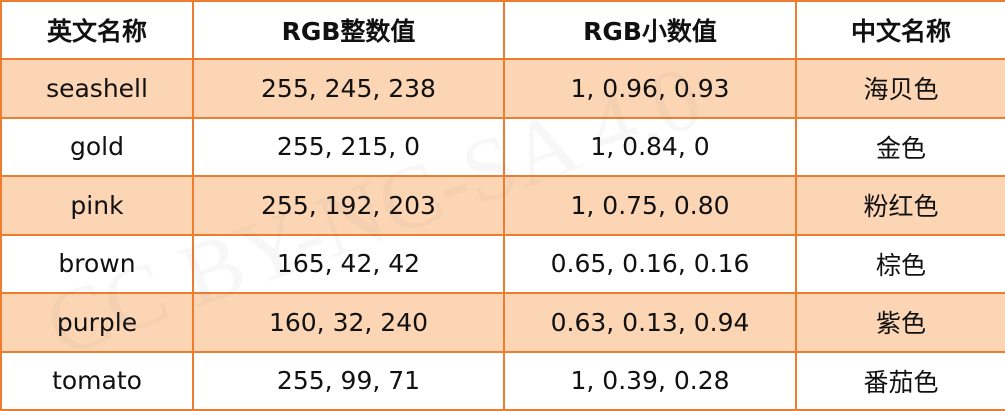  What do you see at coordinates (97, 88) in the screenshot?
I see `table-cell: seashell` at bounding box center [97, 88].